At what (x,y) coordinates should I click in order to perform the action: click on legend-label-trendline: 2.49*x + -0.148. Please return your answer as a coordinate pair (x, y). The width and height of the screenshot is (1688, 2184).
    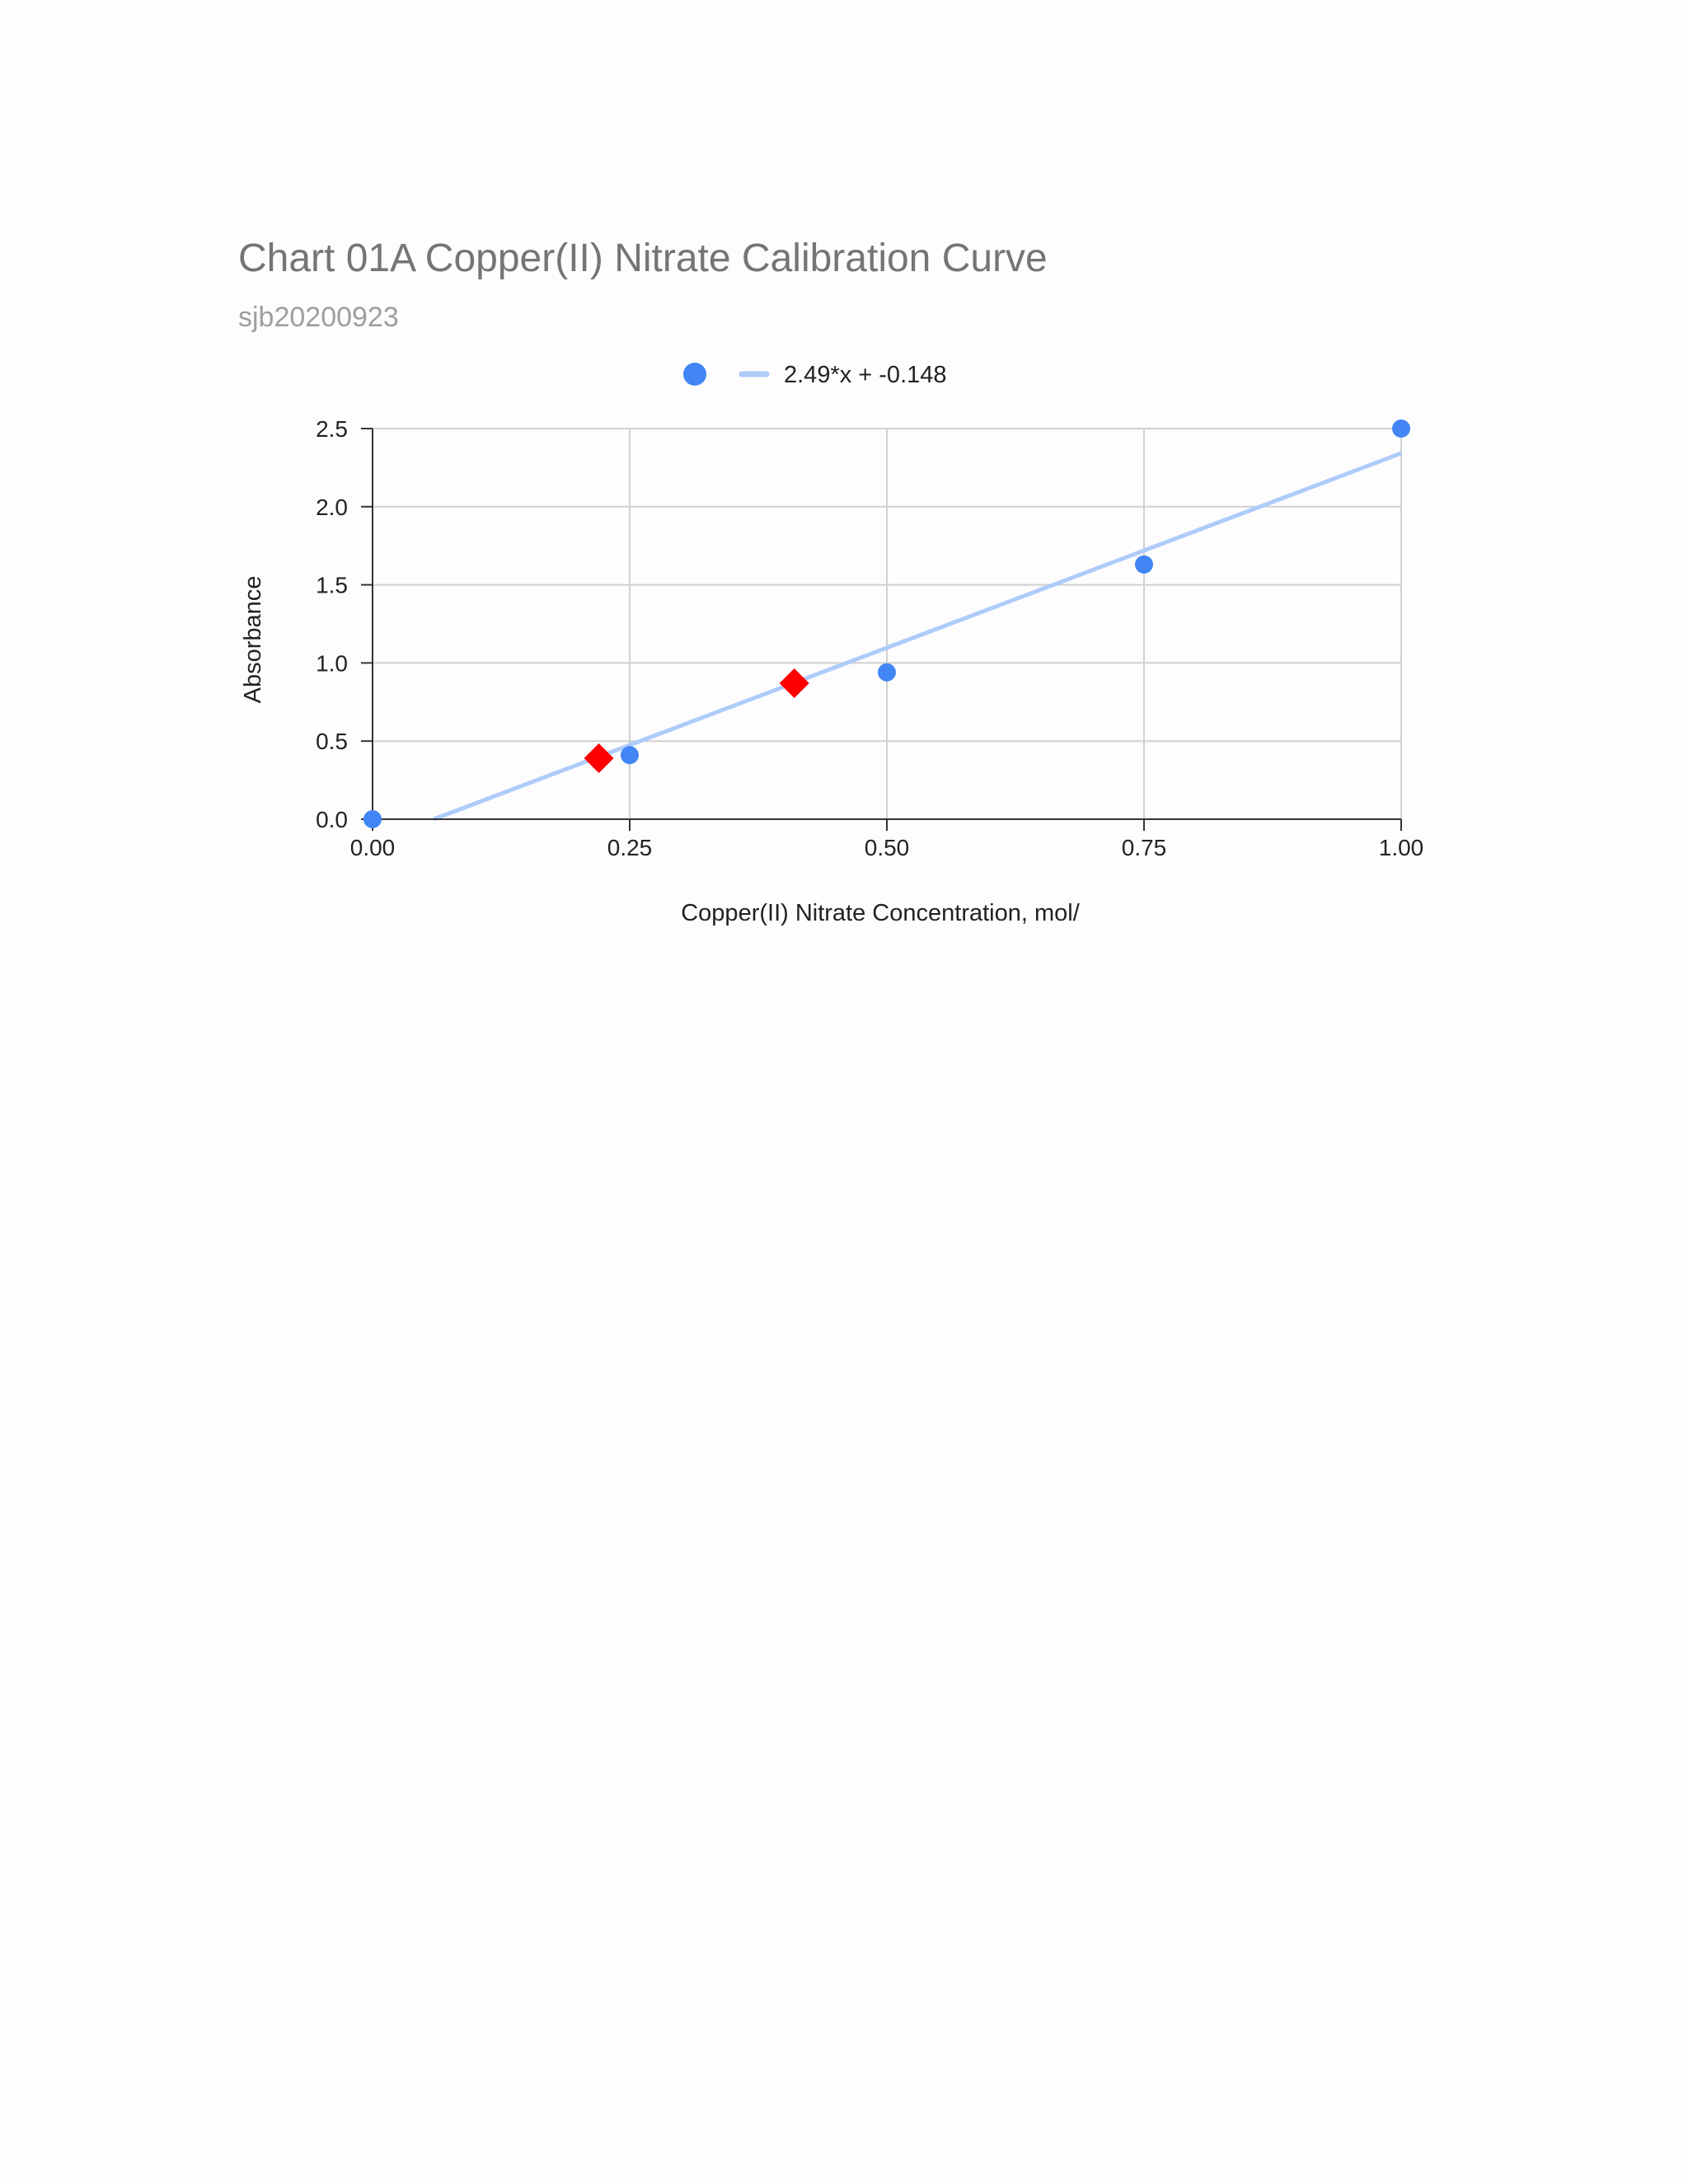
    Looking at the image, I should click on (865, 375).